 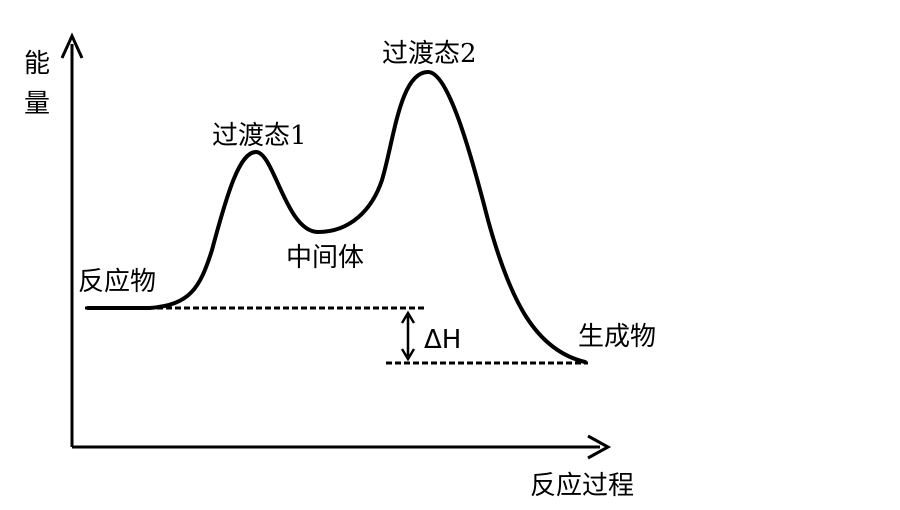 What do you see at coordinates (599, 447) in the screenshot?
I see `x-axis-arrowhead` at bounding box center [599, 447].